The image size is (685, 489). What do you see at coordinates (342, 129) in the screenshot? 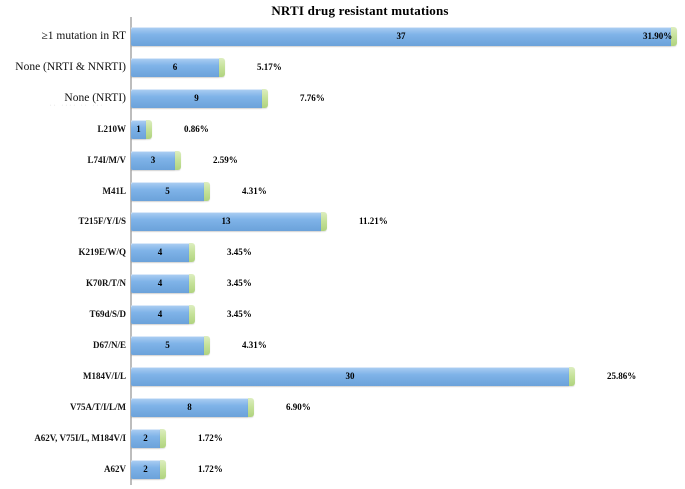
I see `chart-row: L210W 1 0.86%` at bounding box center [342, 129].